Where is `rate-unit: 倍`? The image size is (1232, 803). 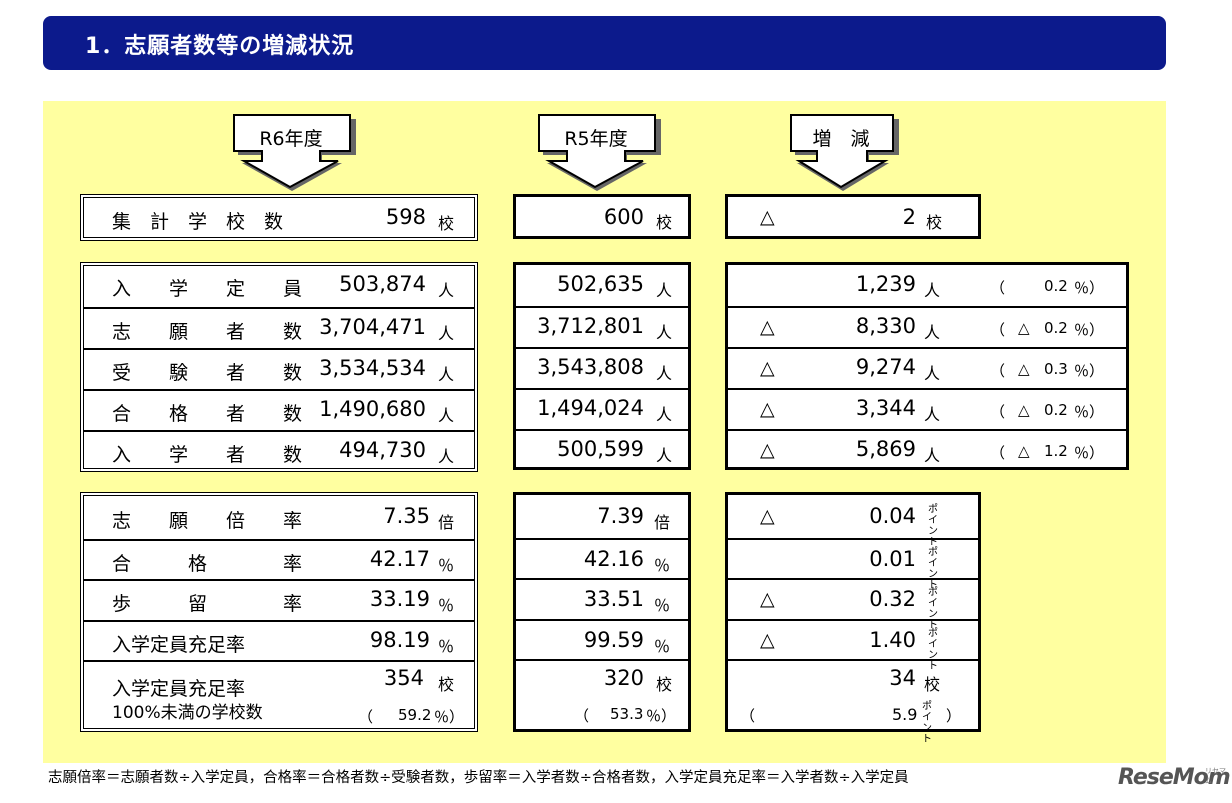 rate-unit: 倍 is located at coordinates (445, 522).